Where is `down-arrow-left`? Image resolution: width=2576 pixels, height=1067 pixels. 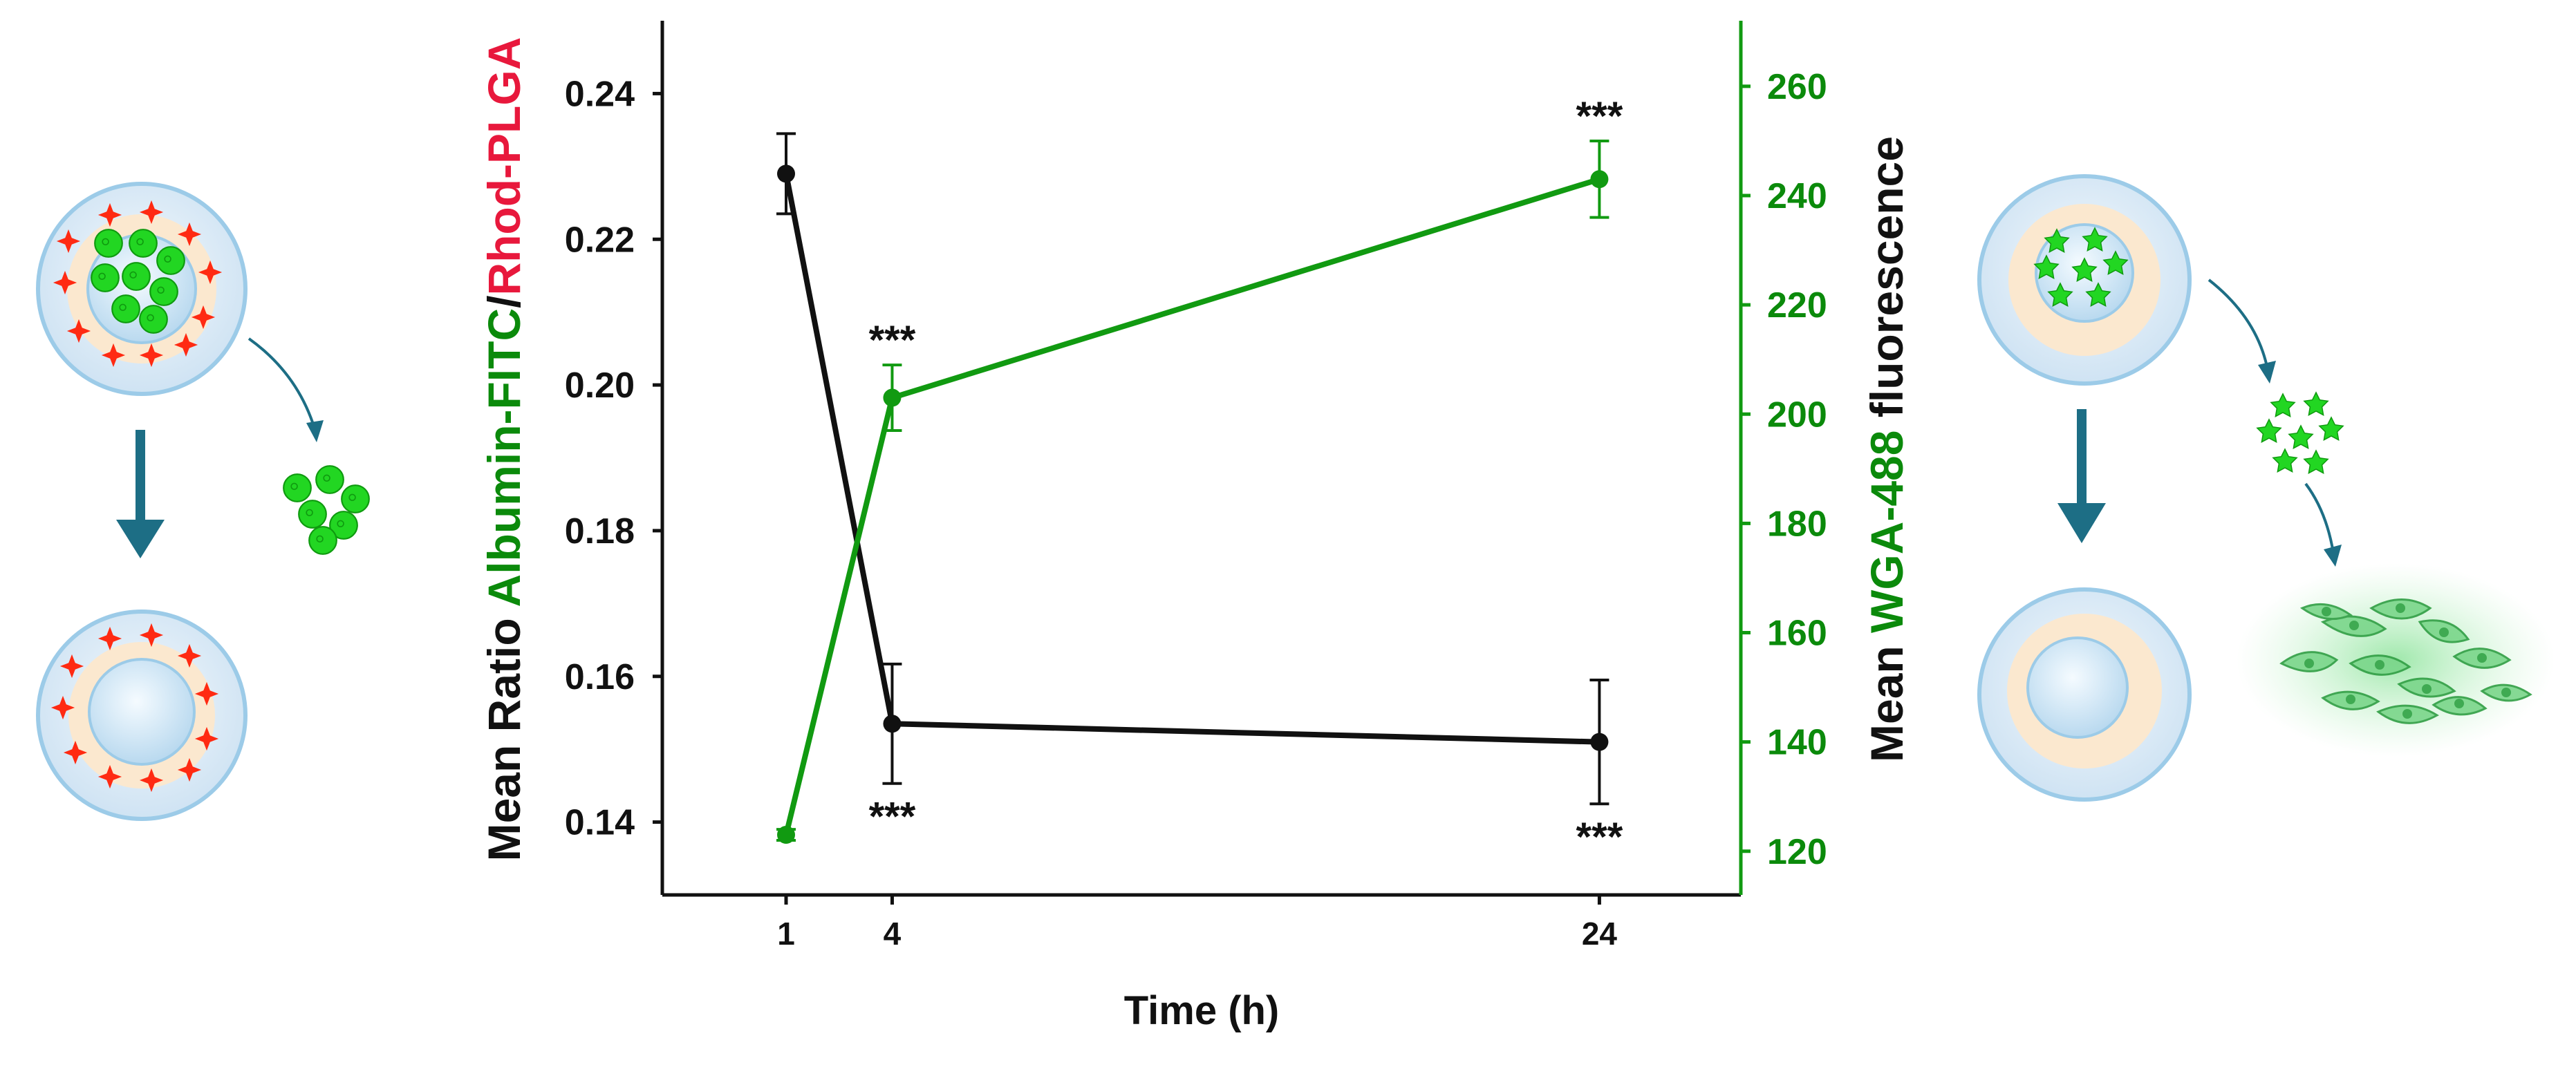 down-arrow-left is located at coordinates (140, 494).